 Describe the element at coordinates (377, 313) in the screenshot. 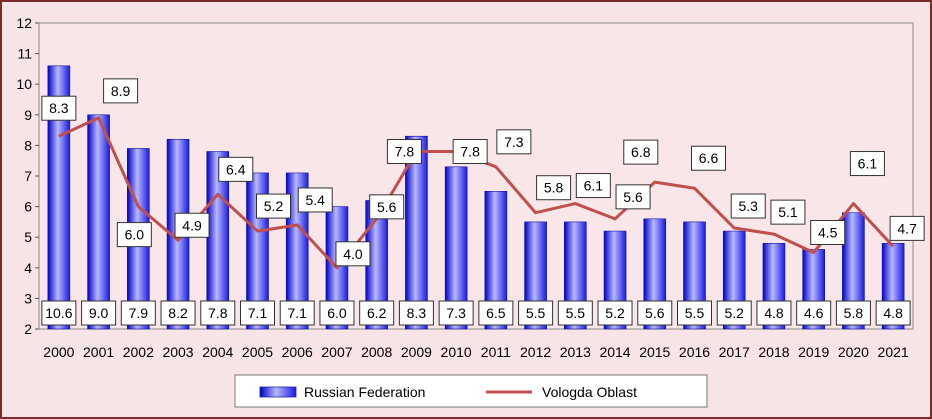

I see `bar-value-label: 6.2` at that location.